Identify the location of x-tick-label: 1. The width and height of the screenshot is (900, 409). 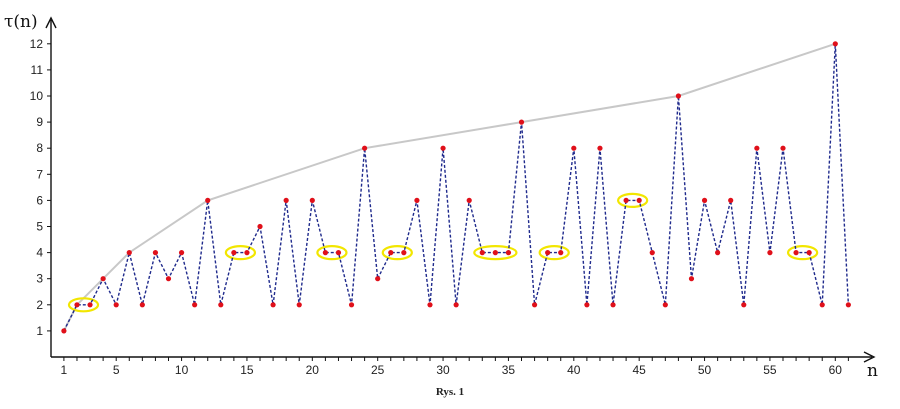
(64, 370).